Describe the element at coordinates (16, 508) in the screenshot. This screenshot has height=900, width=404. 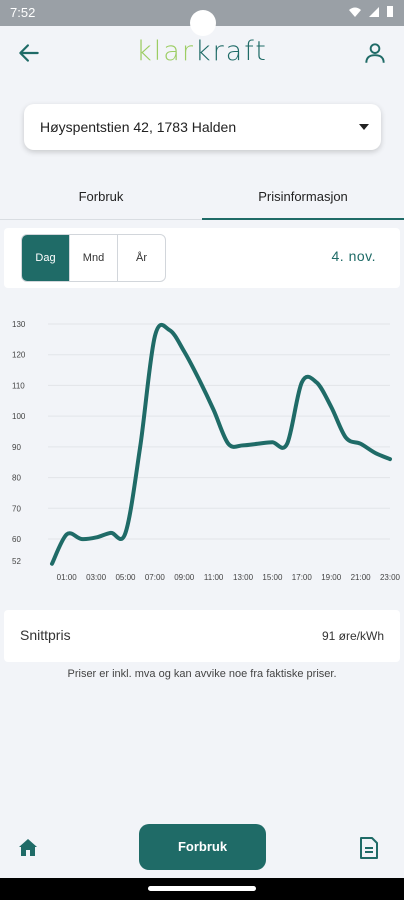
I see `y-tick-label: 70` at that location.